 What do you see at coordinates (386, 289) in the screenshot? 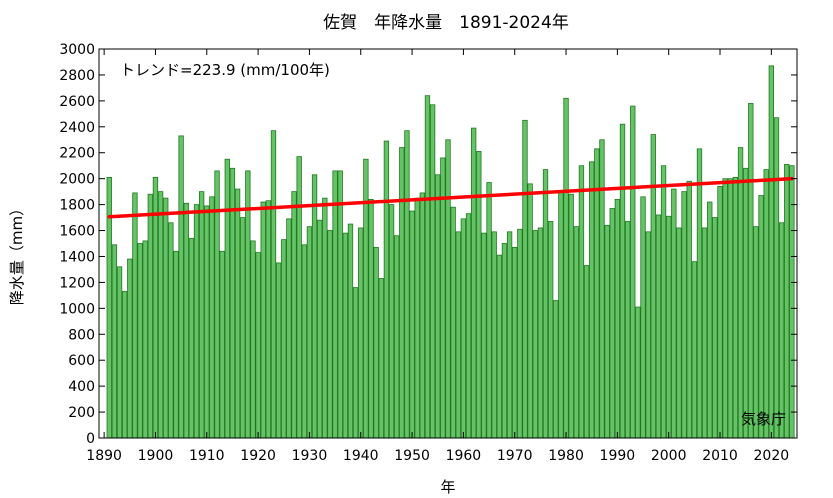
I see `bar-1945` at bounding box center [386, 289].